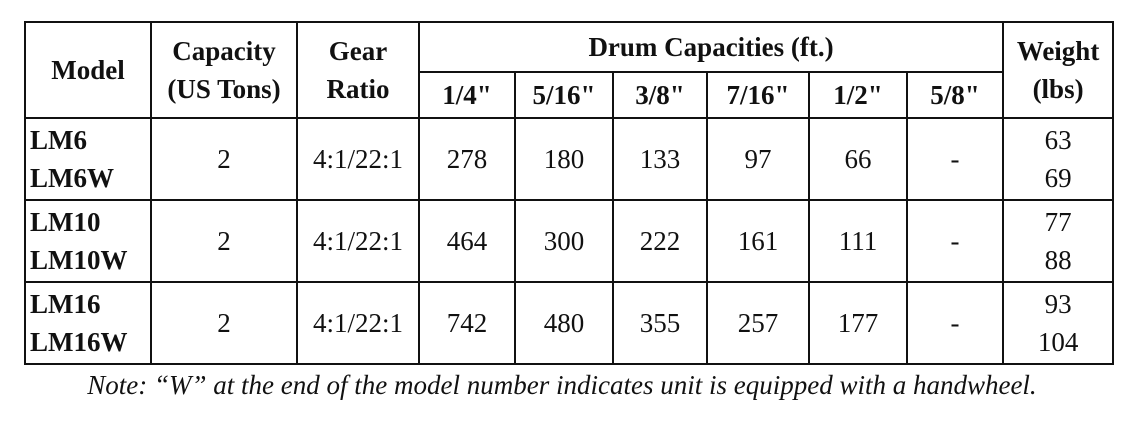  I want to click on drum-capacity-text: 464, so click(467, 241).